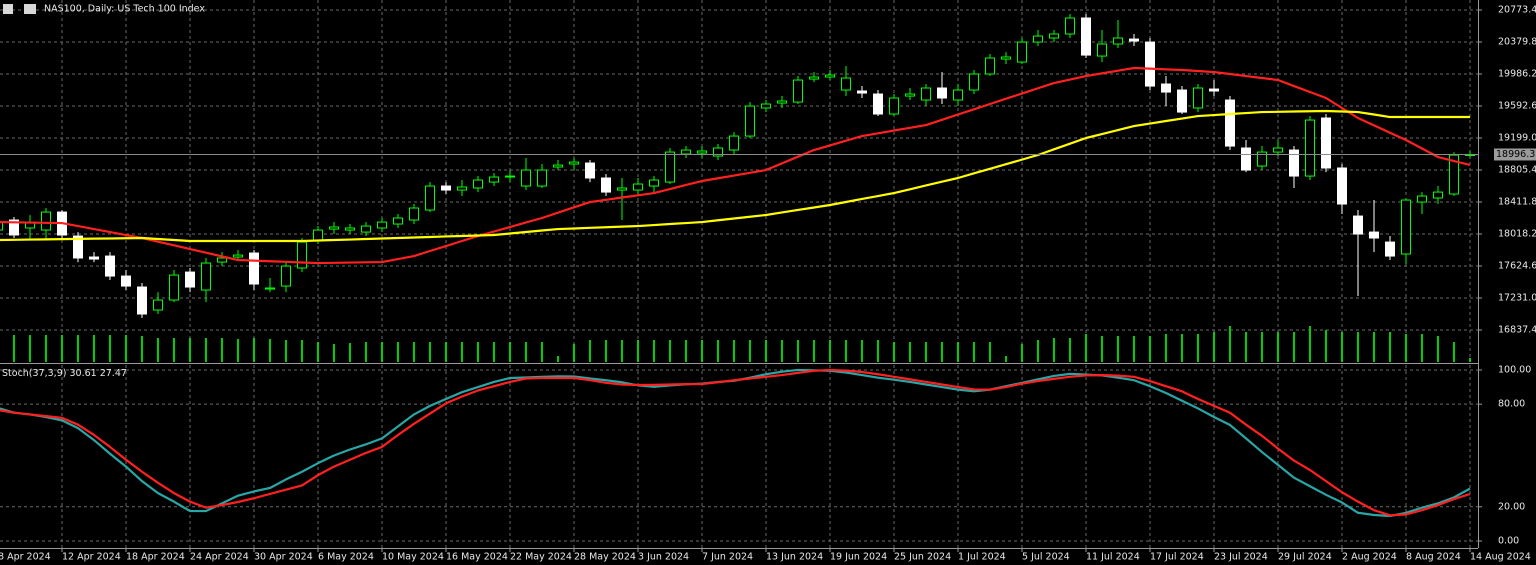 The image size is (1536, 565). I want to click on x-tick-label: 17 Jul 2024, so click(1177, 557).